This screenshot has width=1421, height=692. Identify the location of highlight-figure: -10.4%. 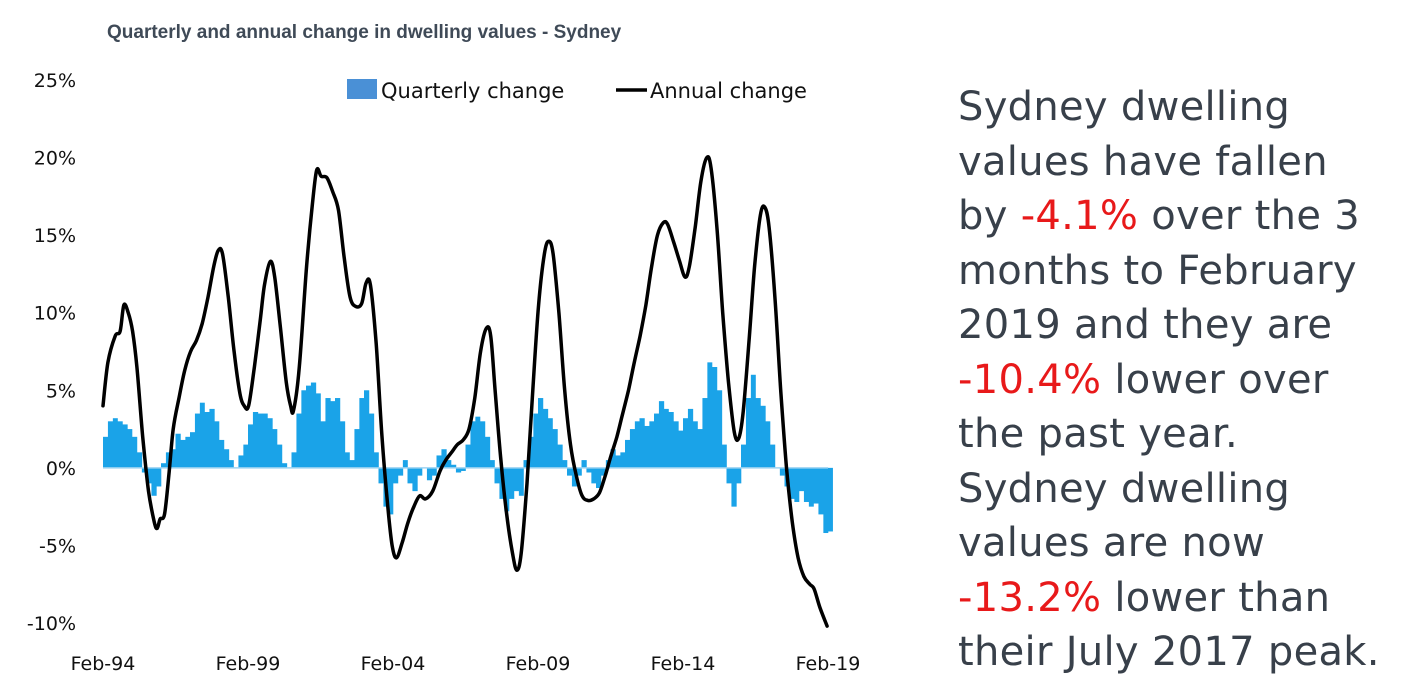
(1030, 379).